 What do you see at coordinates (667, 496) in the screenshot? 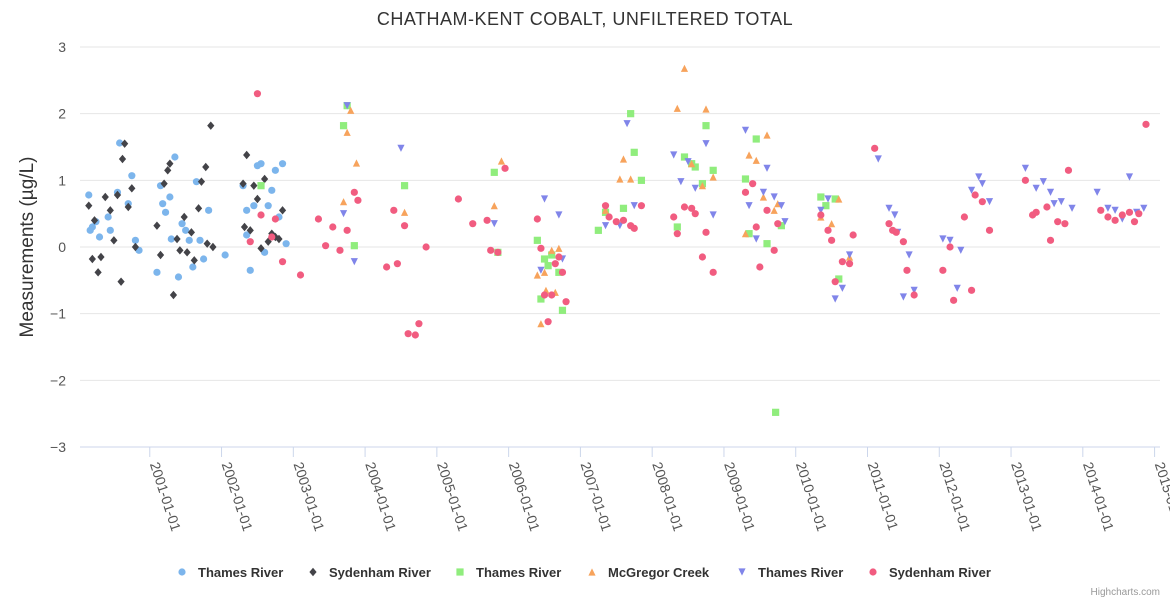
I see `x-tick-label: 2008-01-01` at bounding box center [667, 496].